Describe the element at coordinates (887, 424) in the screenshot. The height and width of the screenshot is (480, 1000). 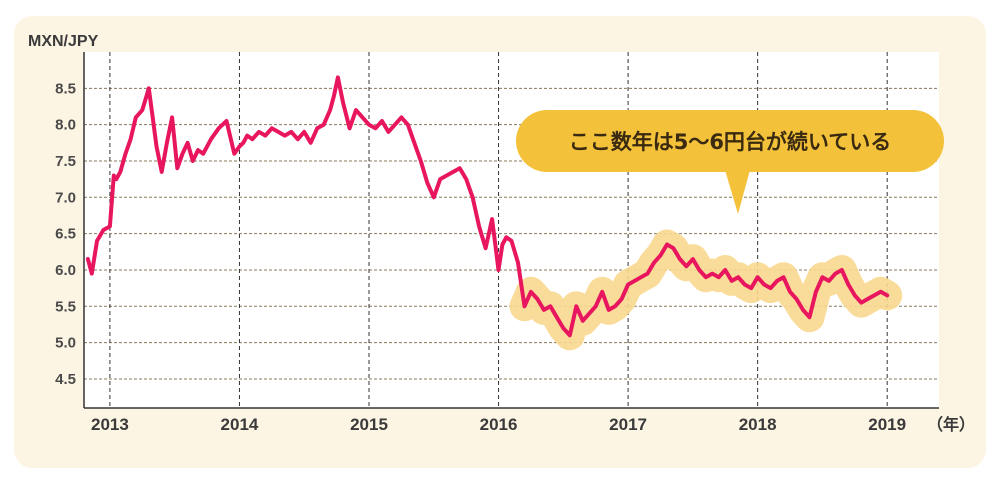
I see `x-tick-label: 2019` at that location.